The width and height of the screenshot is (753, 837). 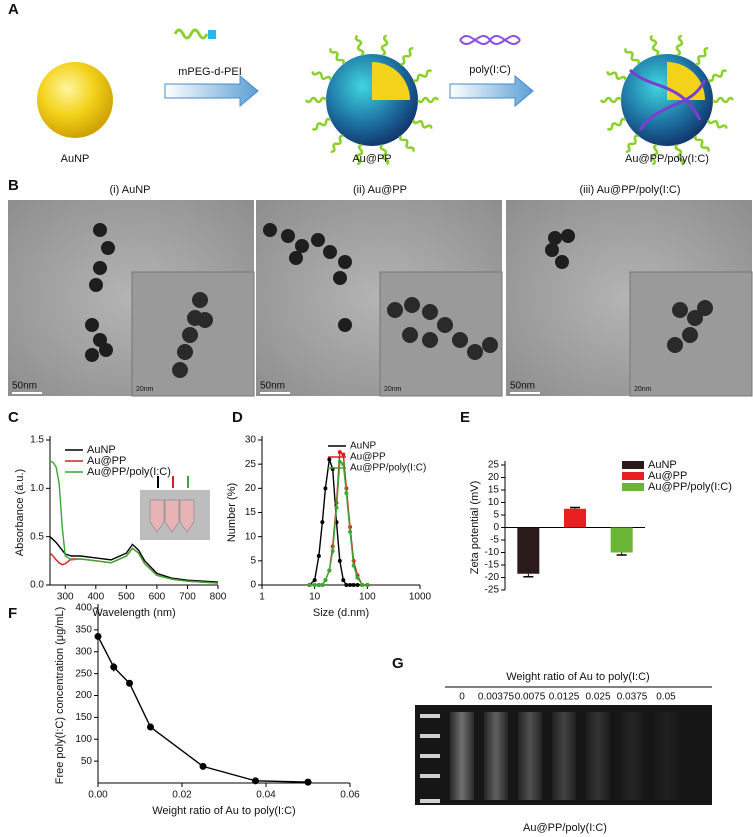 I want to click on x-tick-label: 500, so click(x=126, y=597).